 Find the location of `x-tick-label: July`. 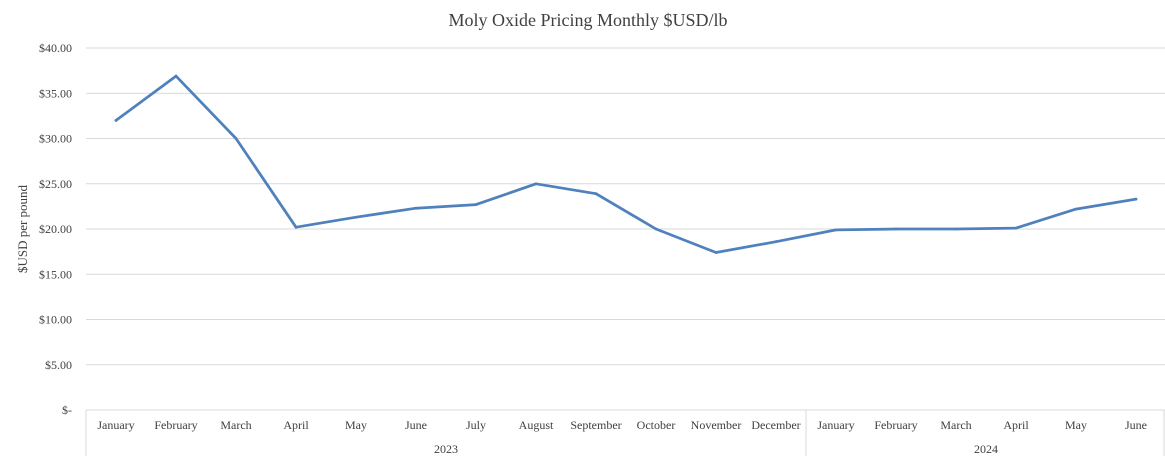

x-tick-label: July is located at coordinates (476, 425).